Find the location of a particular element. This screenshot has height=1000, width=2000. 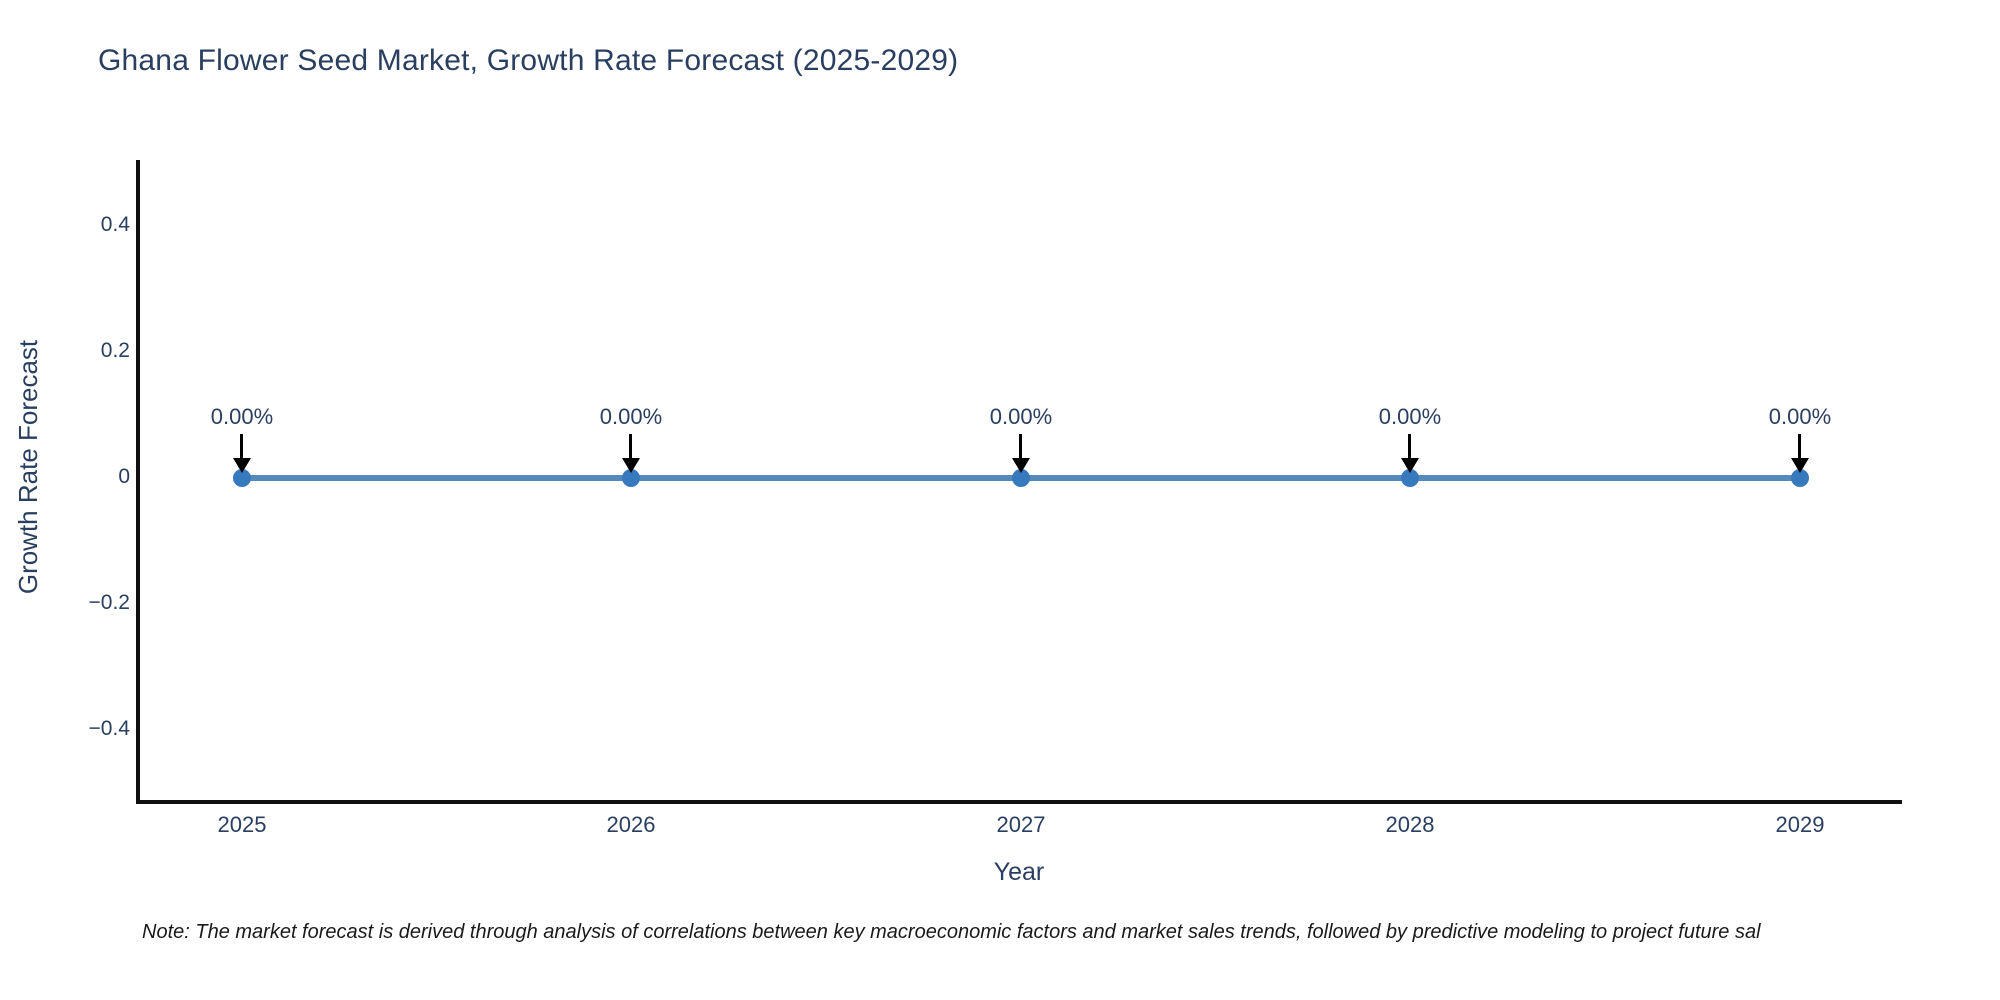

y-axis-title: Growth Rate Forecast is located at coordinates (28, 467).